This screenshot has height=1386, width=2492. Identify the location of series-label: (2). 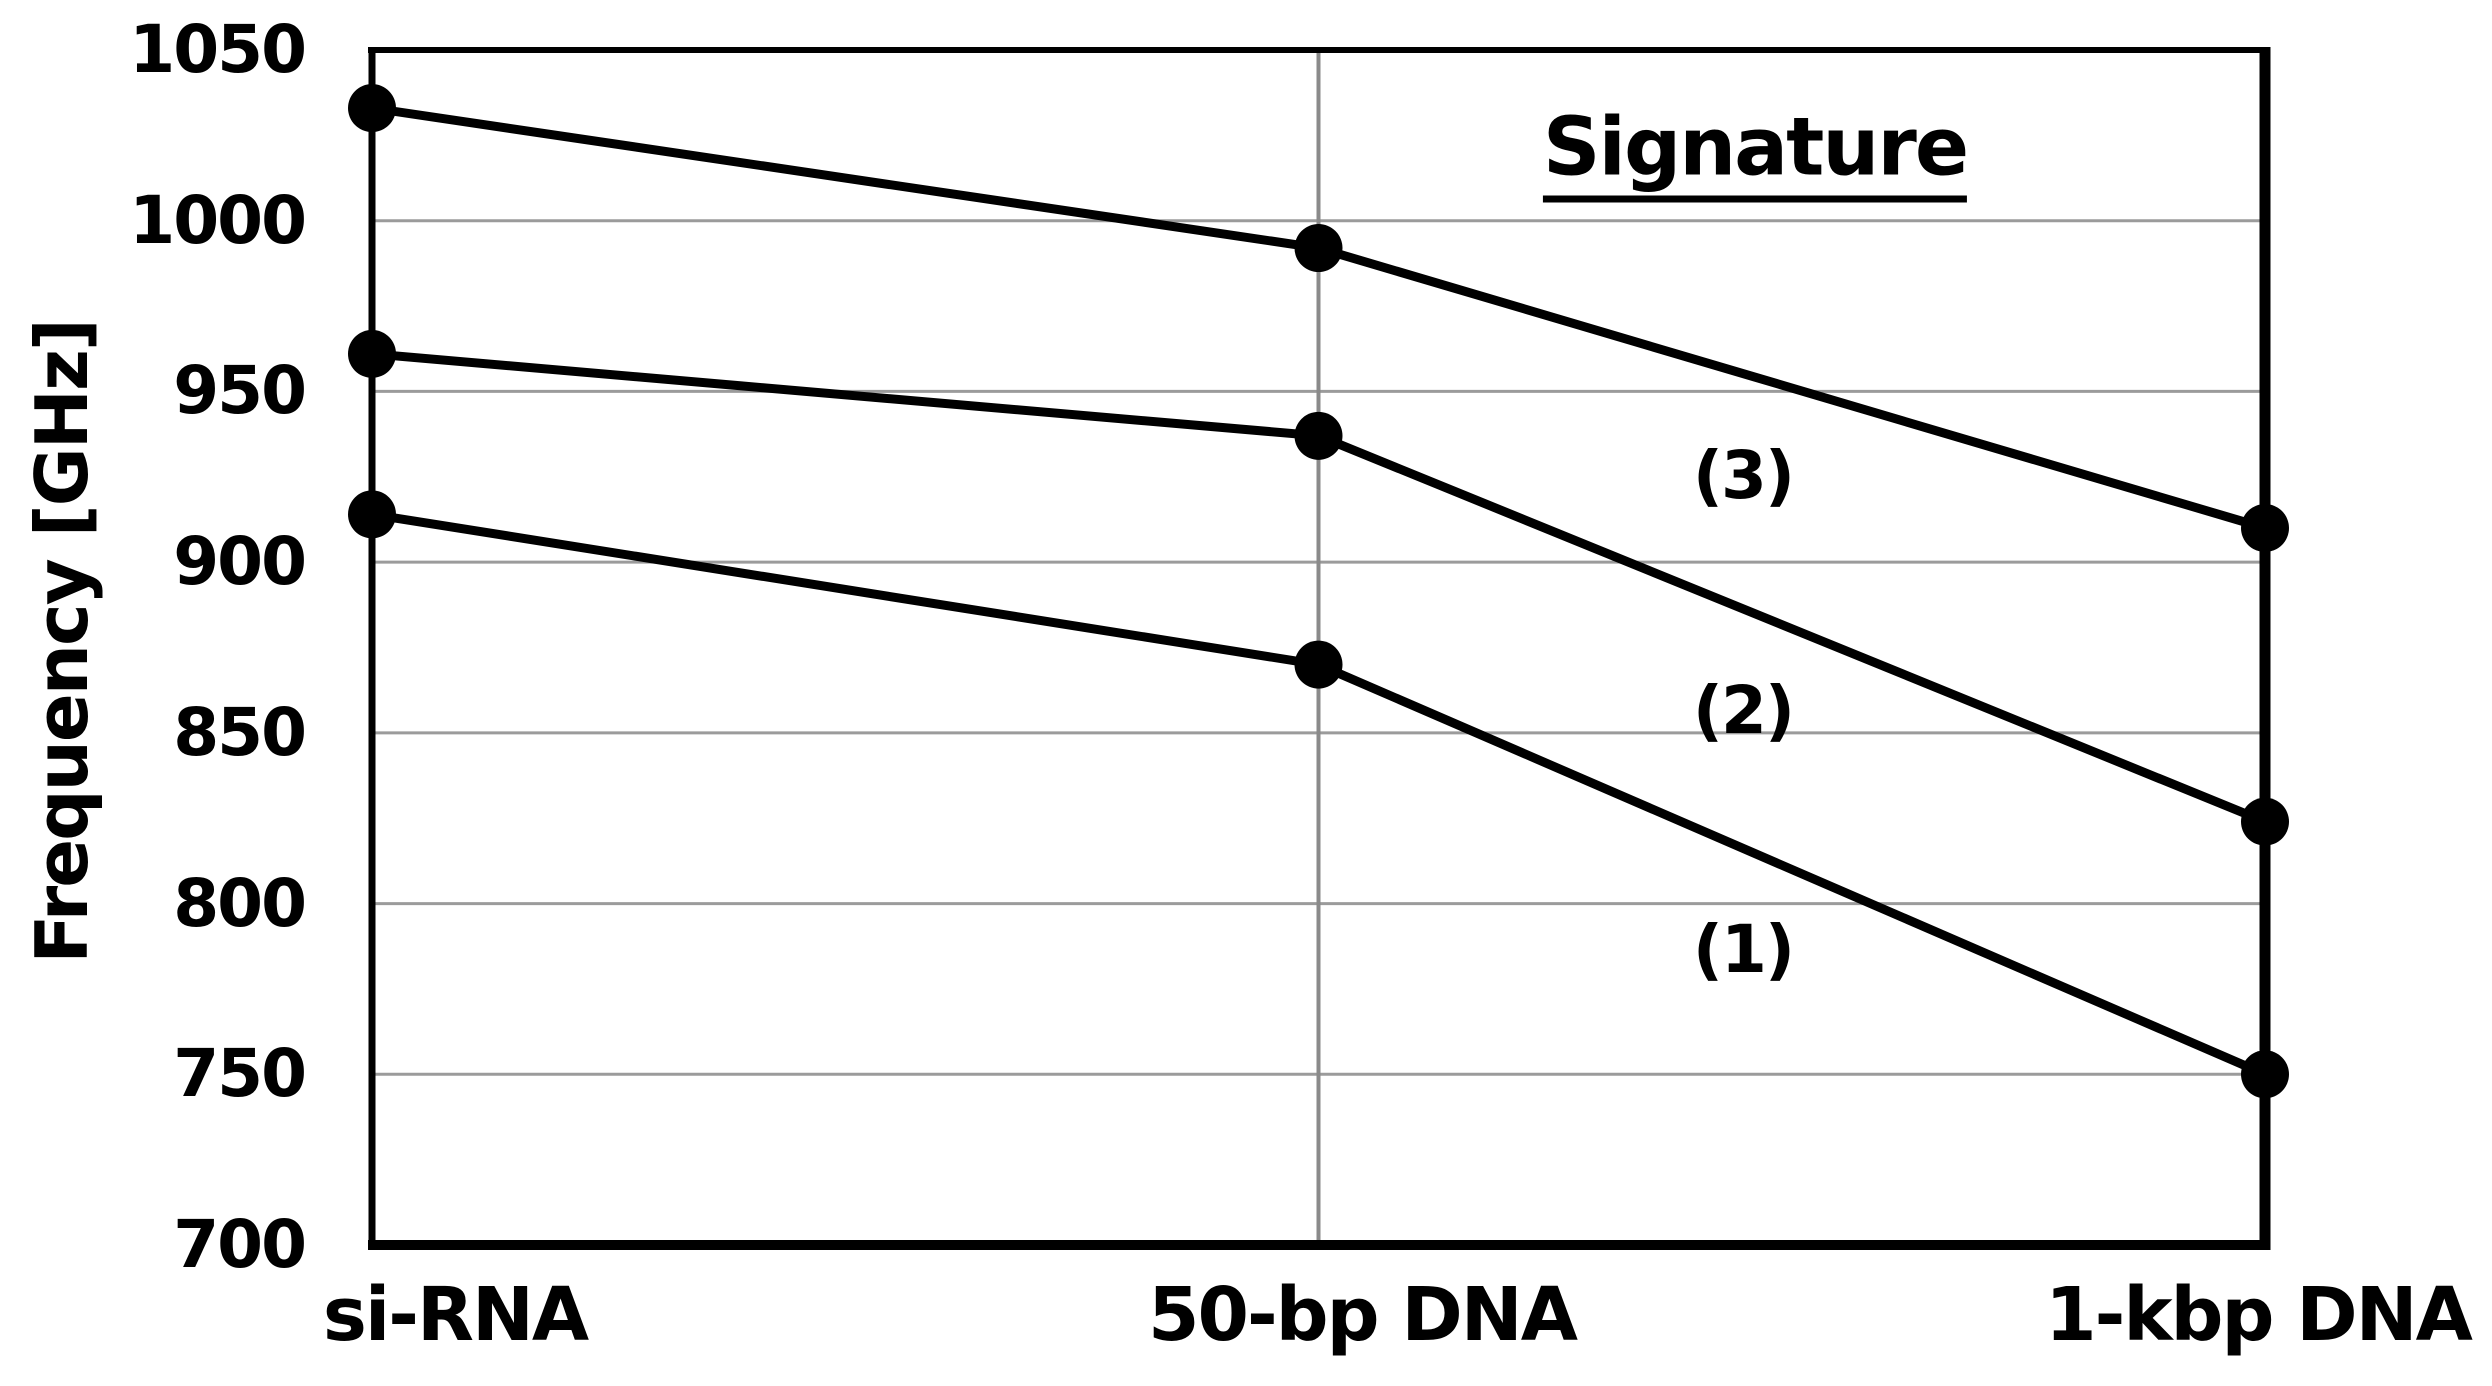
(1743, 710).